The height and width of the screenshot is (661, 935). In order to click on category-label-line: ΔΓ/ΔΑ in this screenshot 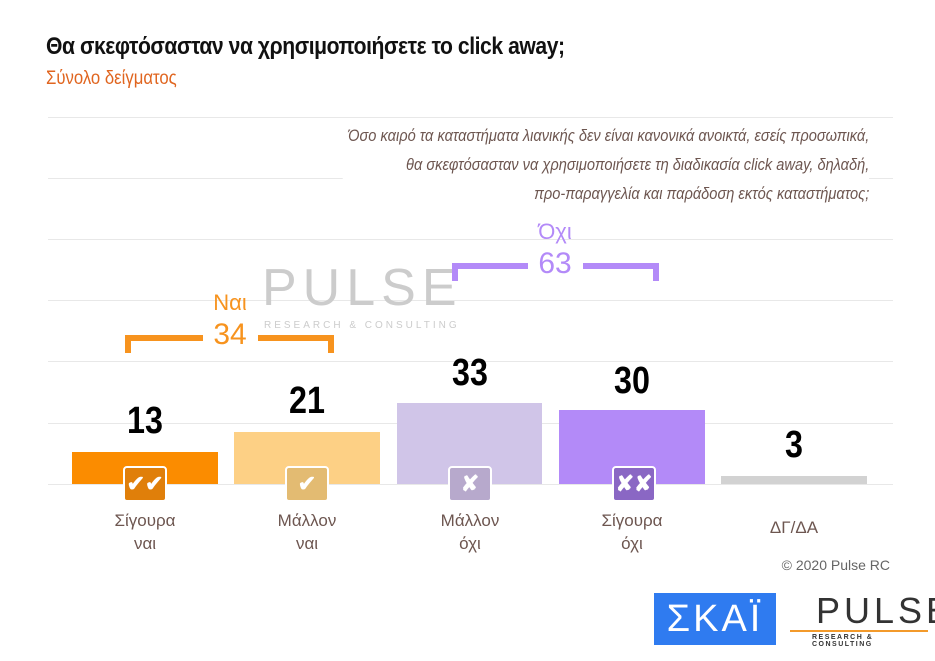, I will do `click(794, 527)`.